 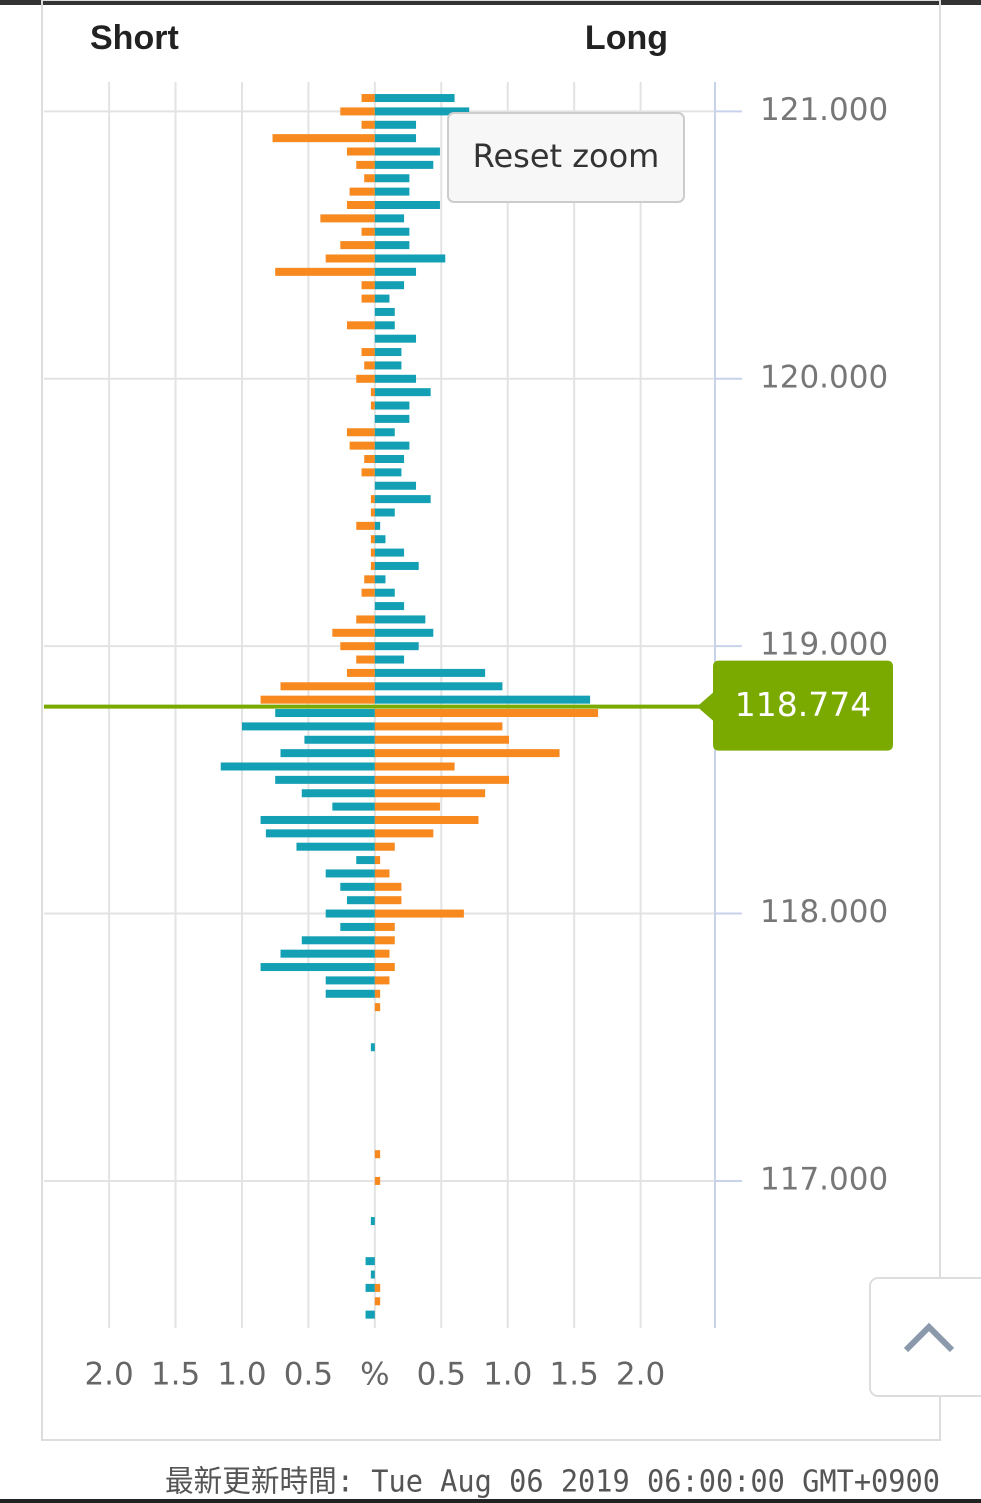 I want to click on top-border, so click(x=490, y=2).